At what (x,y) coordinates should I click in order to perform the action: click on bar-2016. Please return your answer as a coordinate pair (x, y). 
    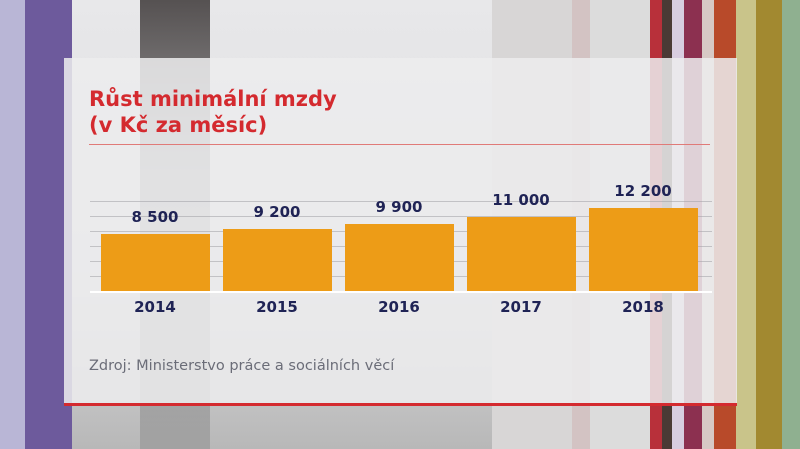
    Looking at the image, I should click on (399, 257).